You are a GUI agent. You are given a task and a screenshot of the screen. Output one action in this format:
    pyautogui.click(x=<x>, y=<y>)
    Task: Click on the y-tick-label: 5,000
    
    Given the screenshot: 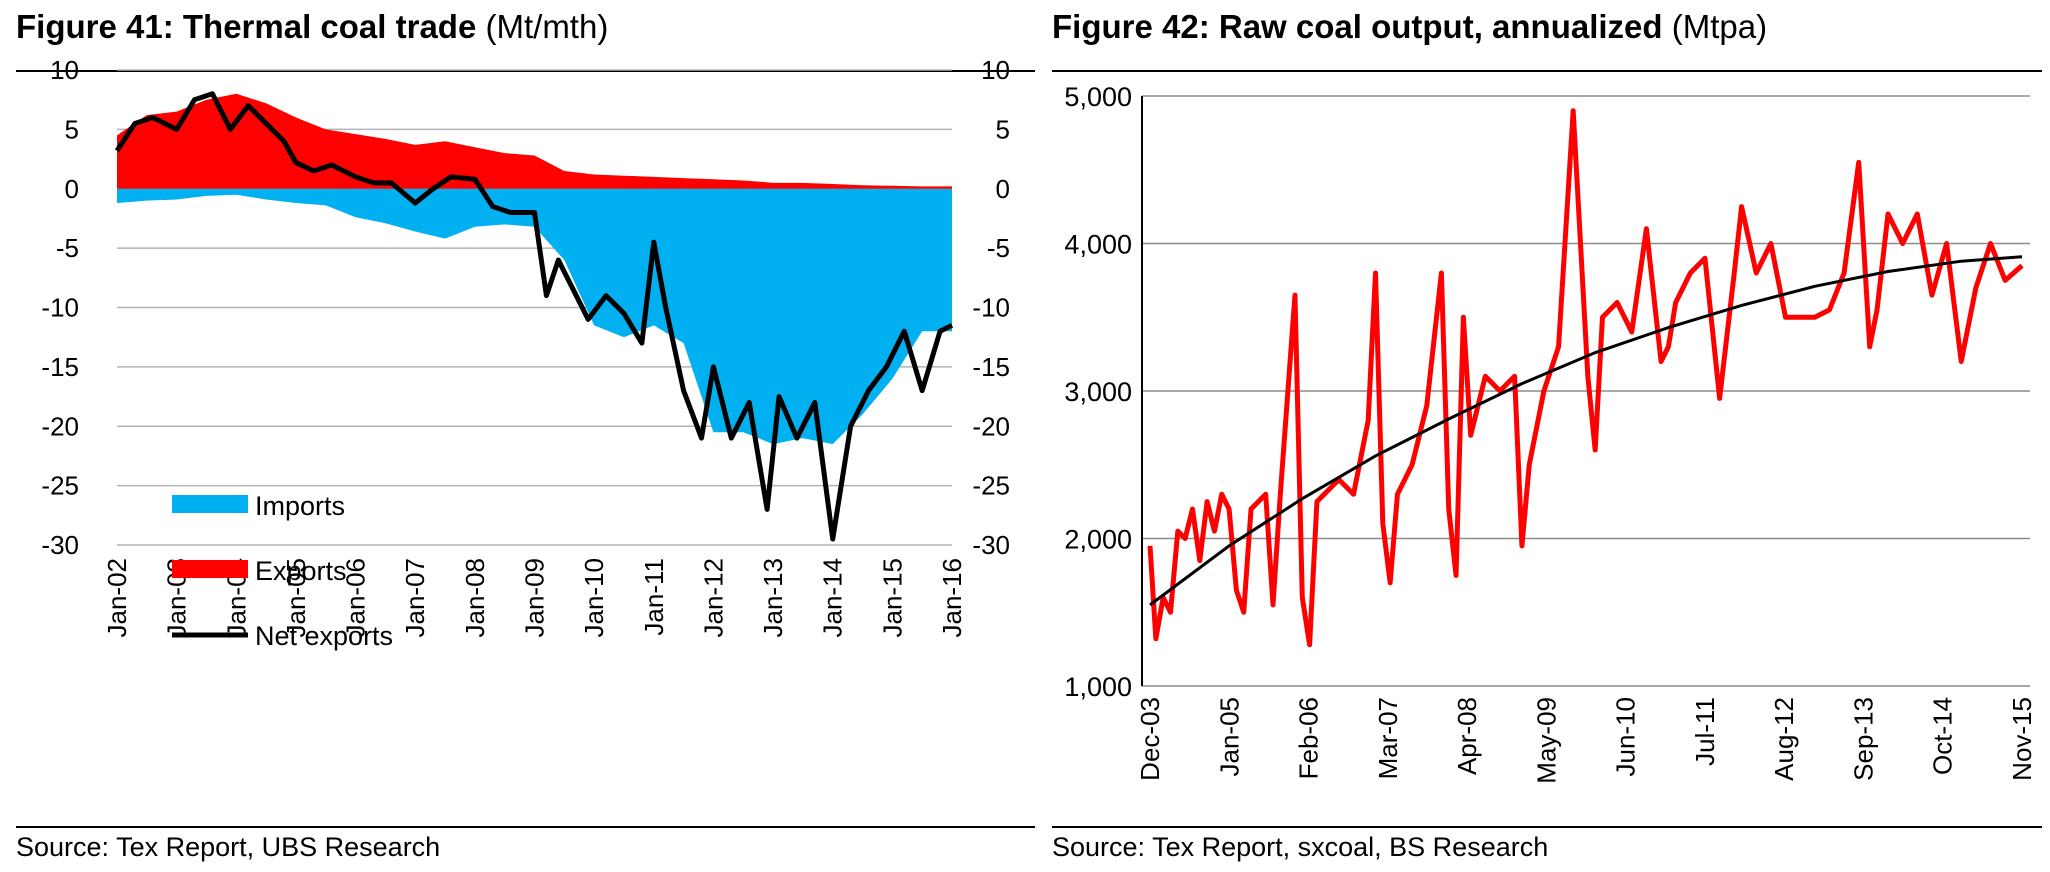 What is the action you would take?
    pyautogui.click(x=1098, y=97)
    